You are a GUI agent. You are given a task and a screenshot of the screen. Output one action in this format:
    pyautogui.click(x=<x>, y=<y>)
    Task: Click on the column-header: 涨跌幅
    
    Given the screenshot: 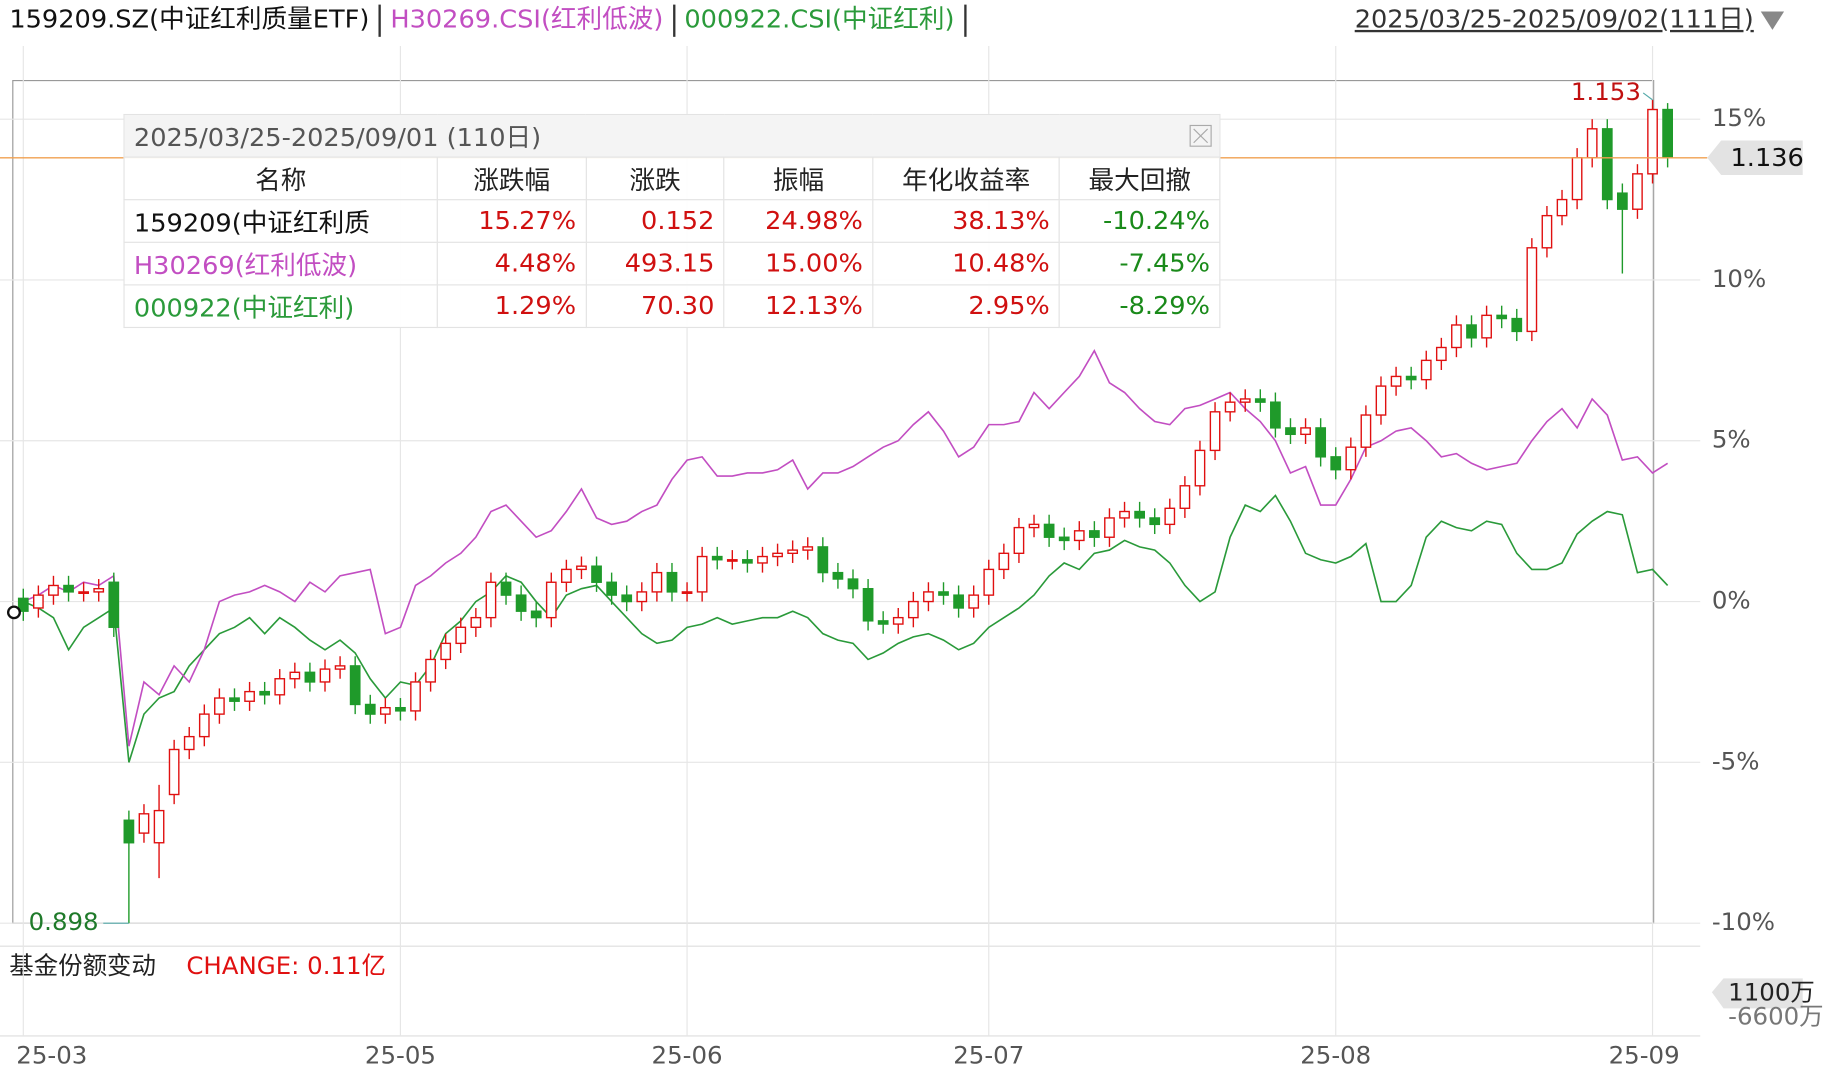 What is the action you would take?
    pyautogui.click(x=511, y=178)
    